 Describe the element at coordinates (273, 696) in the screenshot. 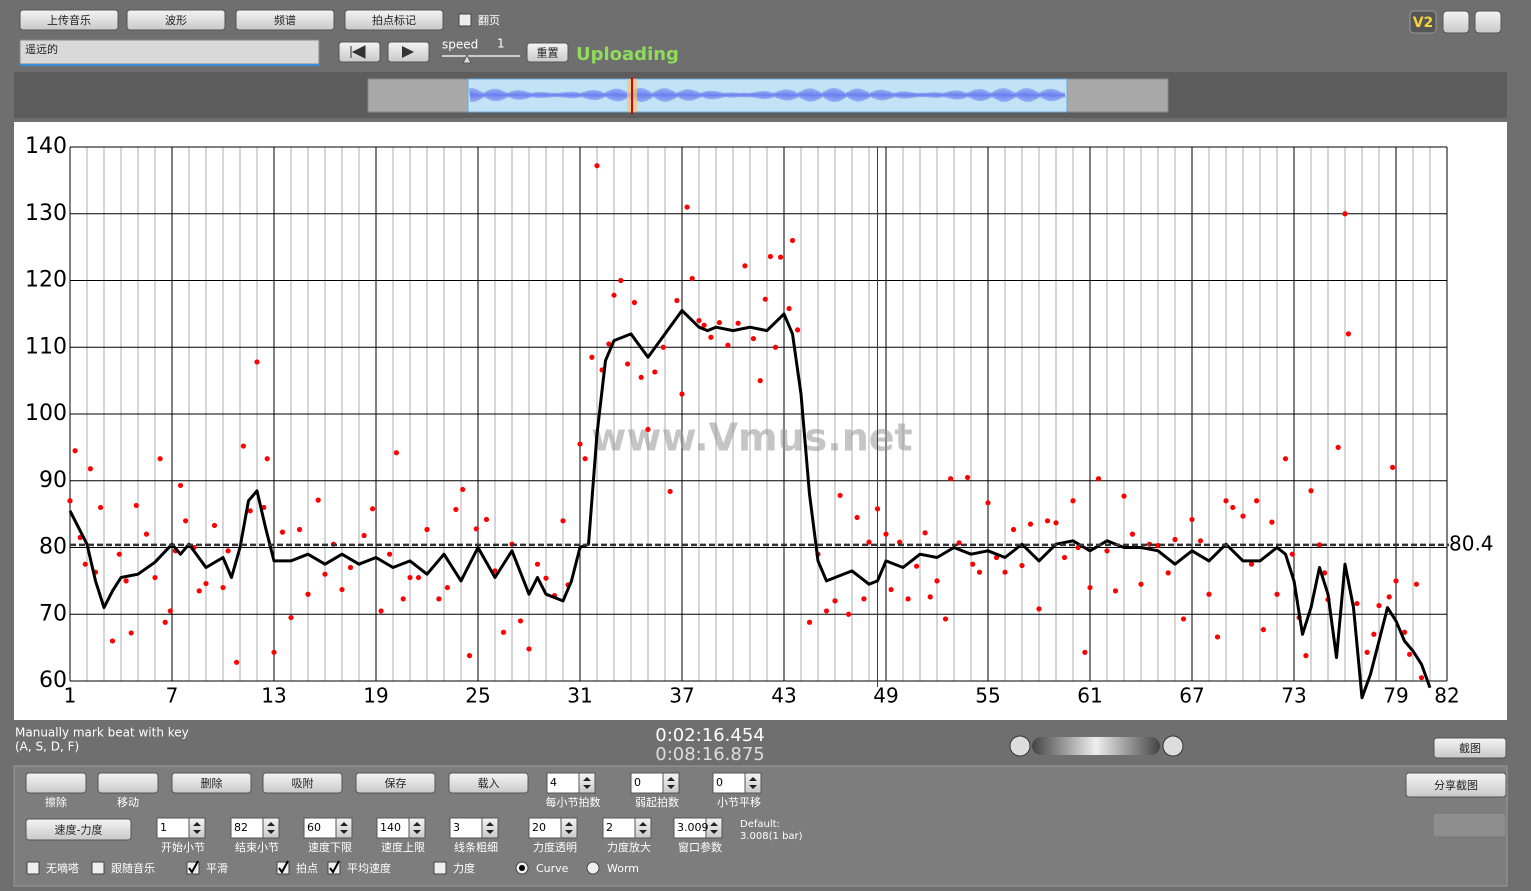

I see `x-tick-label: 13` at that location.